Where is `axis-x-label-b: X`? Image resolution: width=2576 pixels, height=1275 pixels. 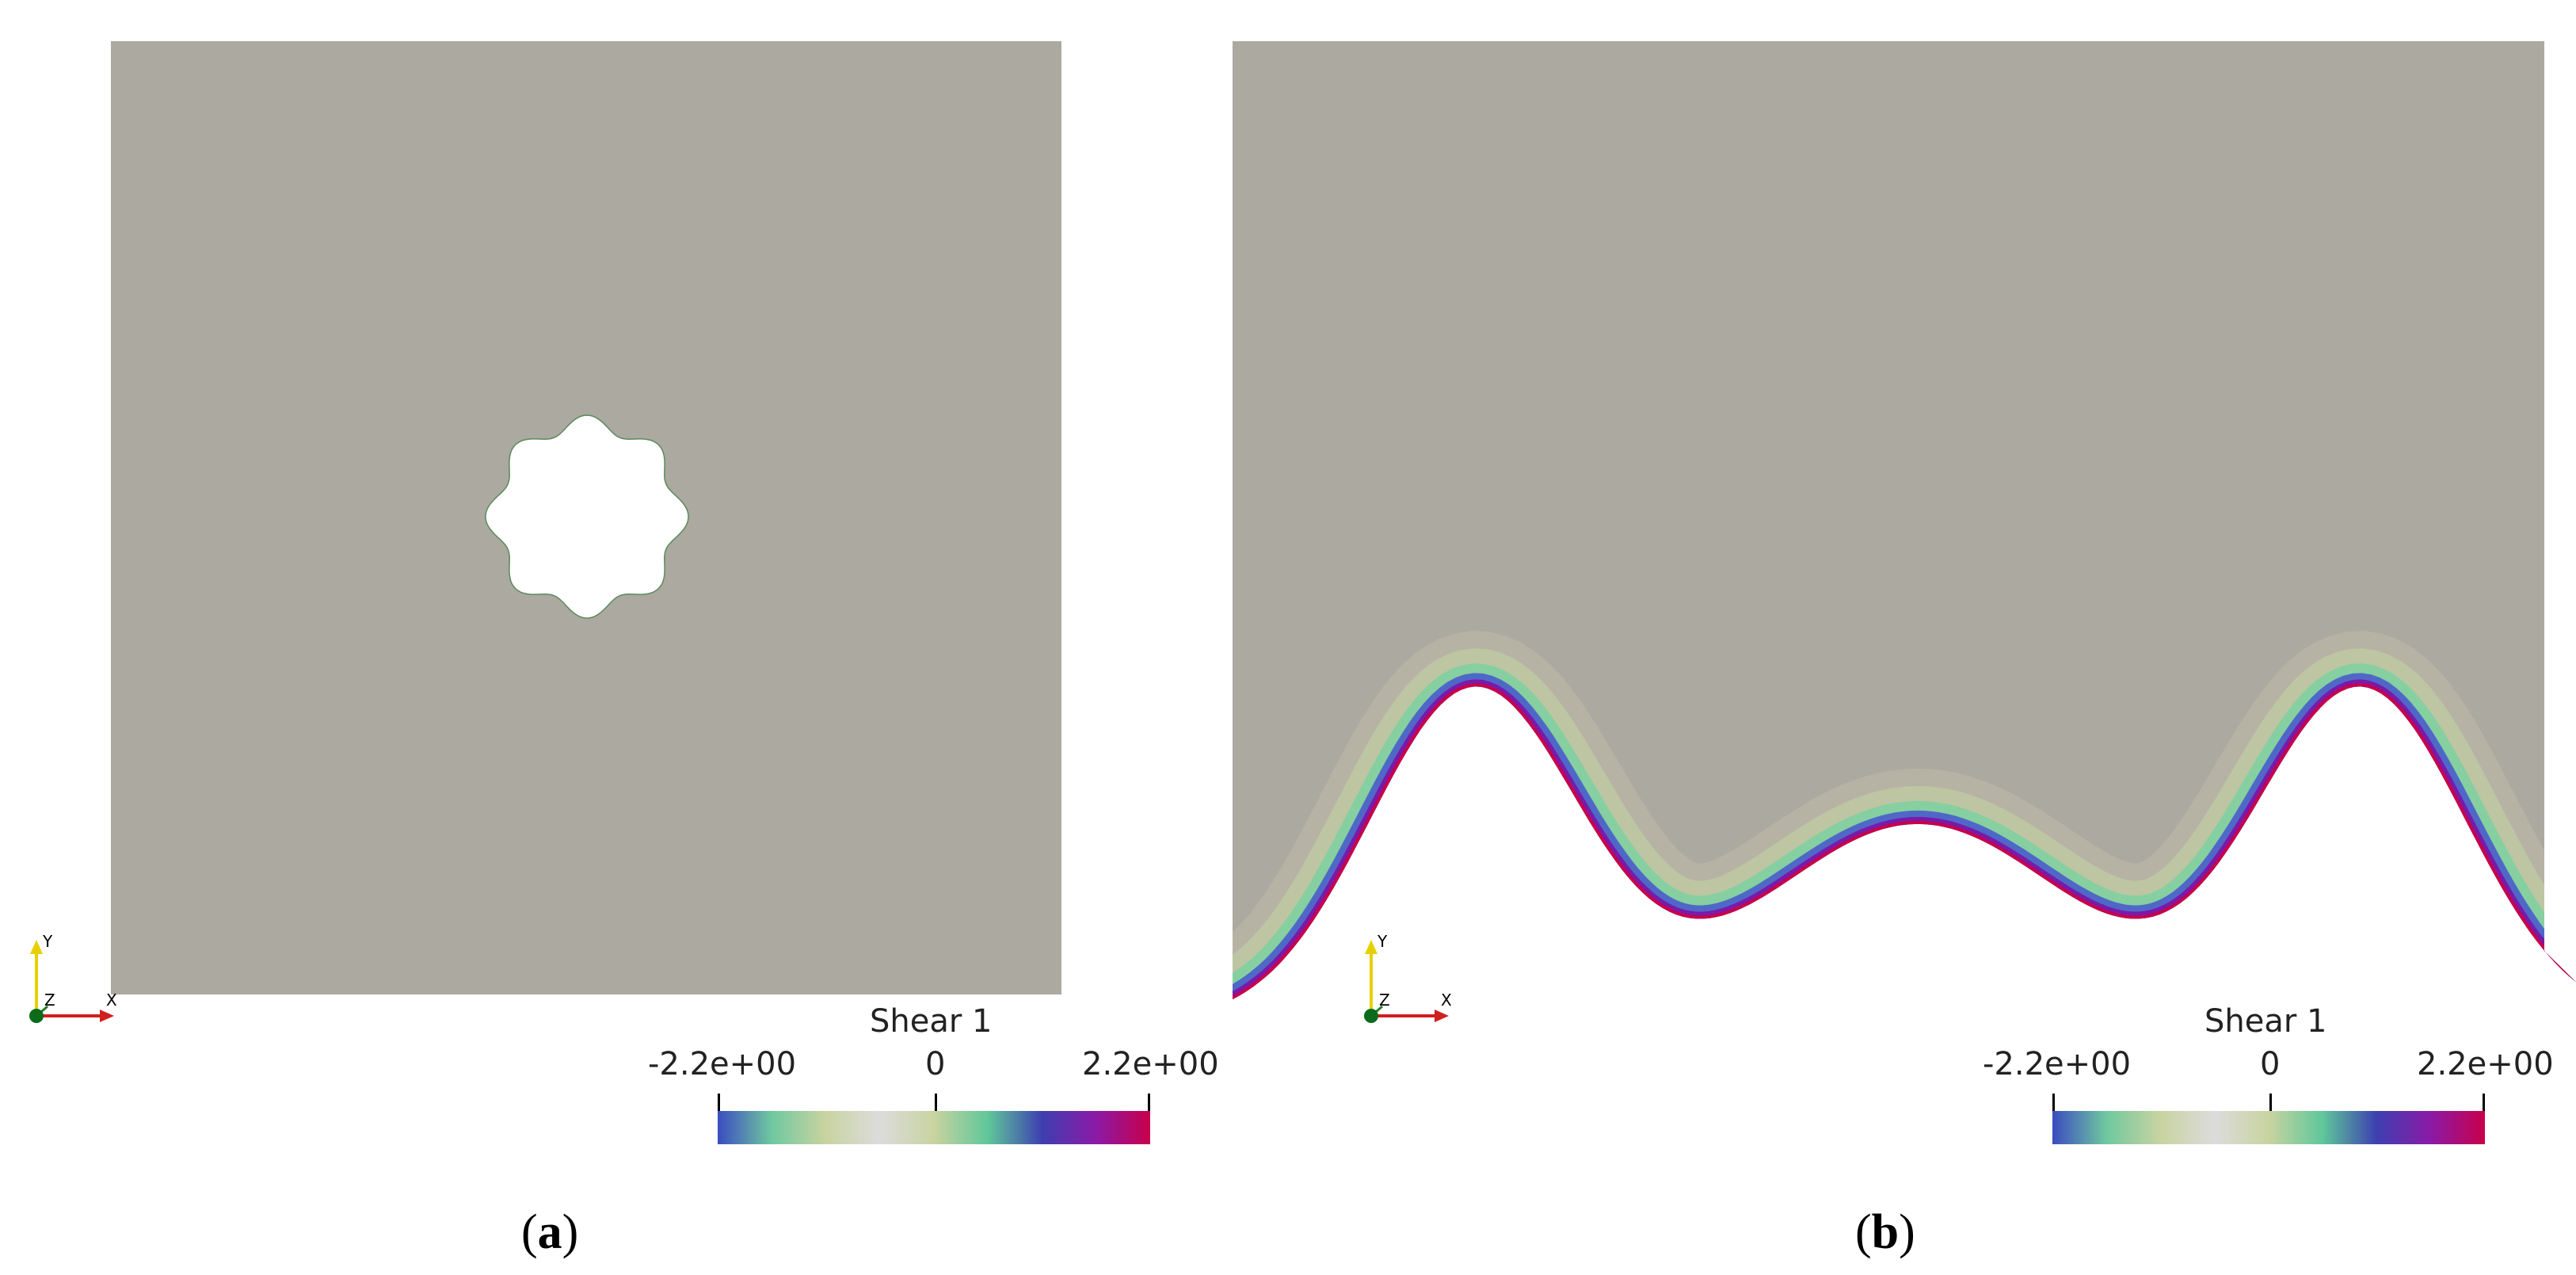
axis-x-label-b: X is located at coordinates (1446, 1000).